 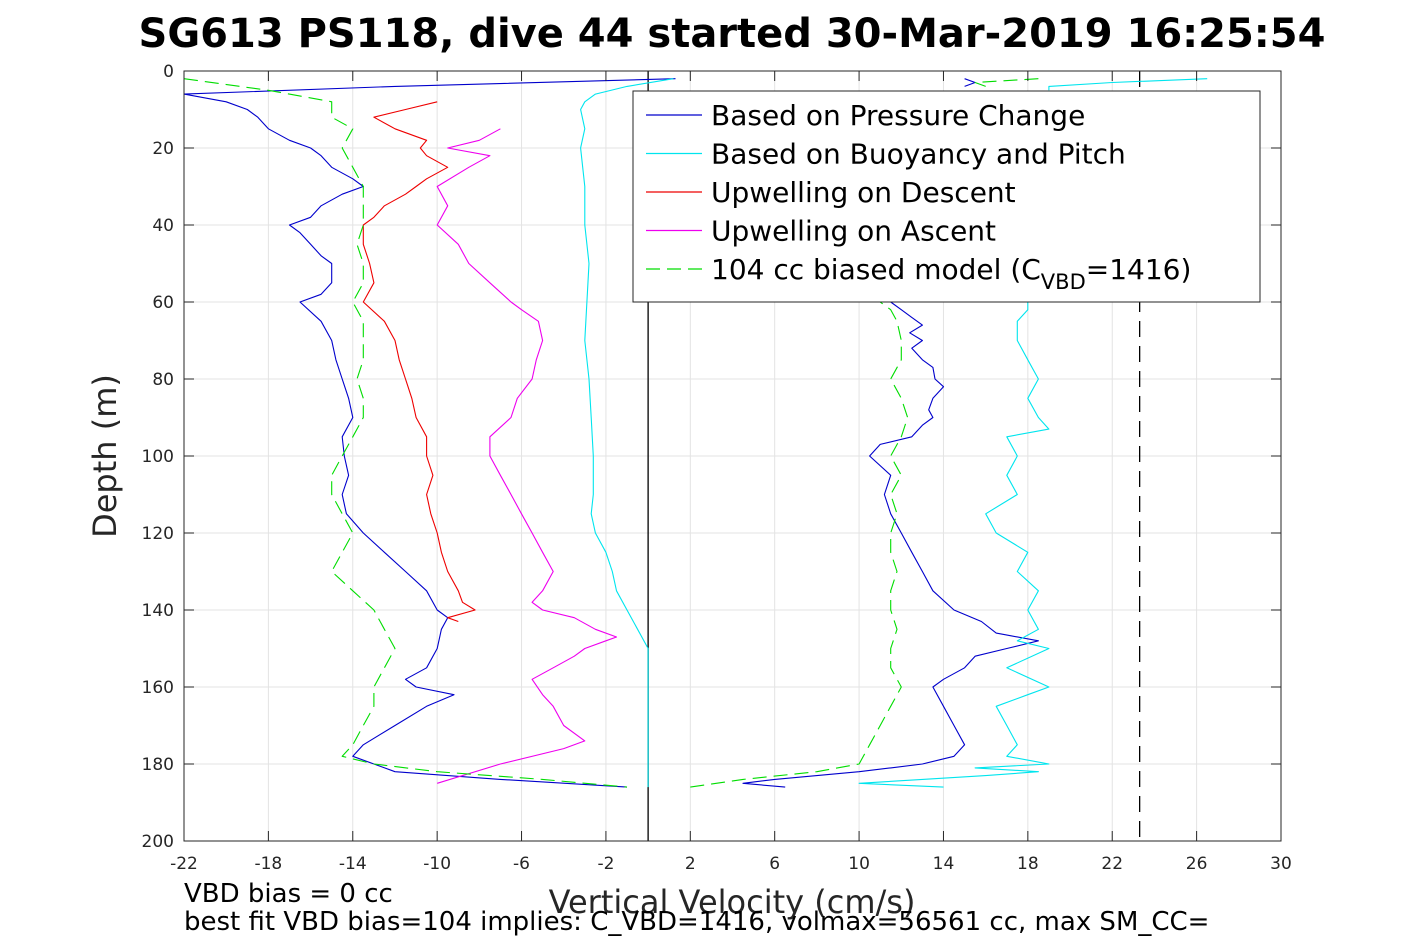 I want to click on y-tick-label: 160, so click(x=158, y=688).